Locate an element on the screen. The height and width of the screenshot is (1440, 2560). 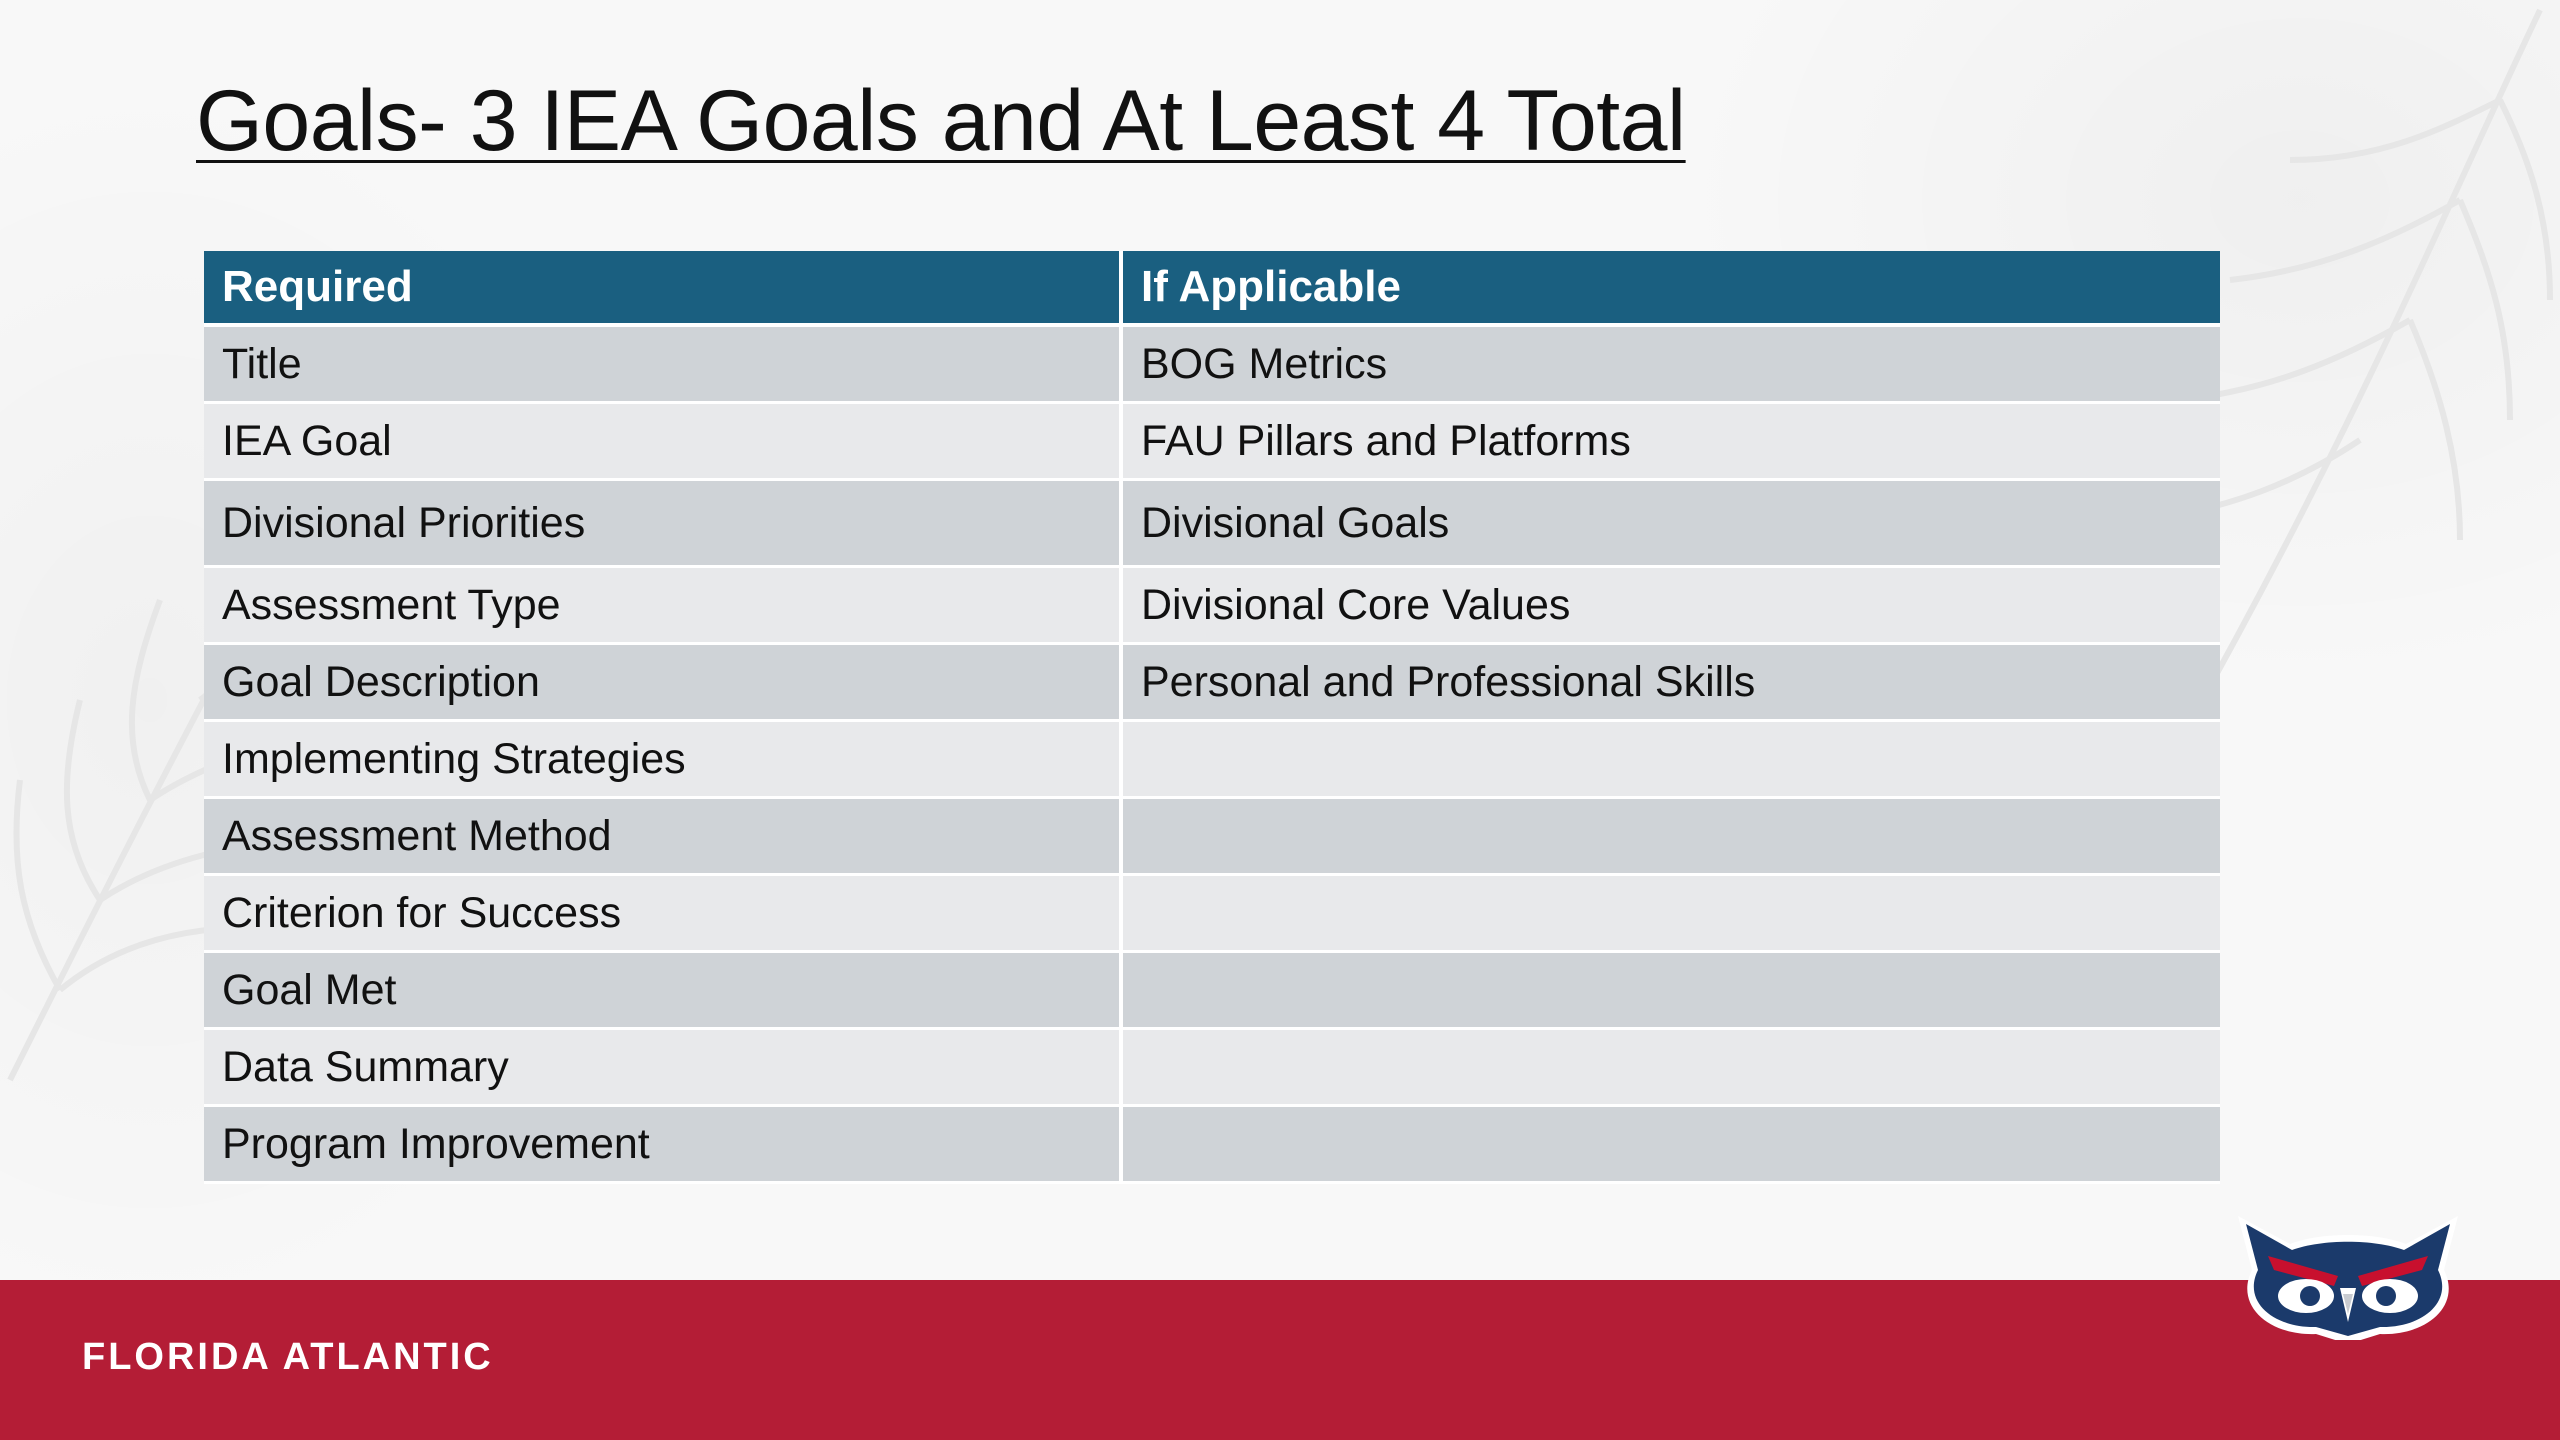
required-cell: Program Improvement is located at coordinates (663, 1144).